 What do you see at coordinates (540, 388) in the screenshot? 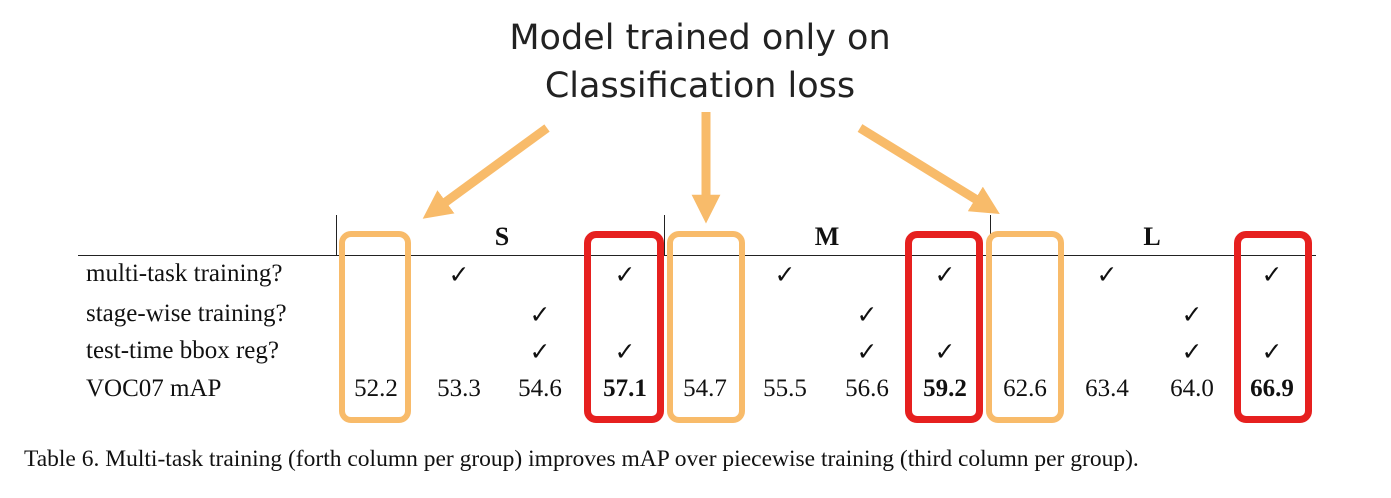
I see `map-value-cell: 54.6` at bounding box center [540, 388].